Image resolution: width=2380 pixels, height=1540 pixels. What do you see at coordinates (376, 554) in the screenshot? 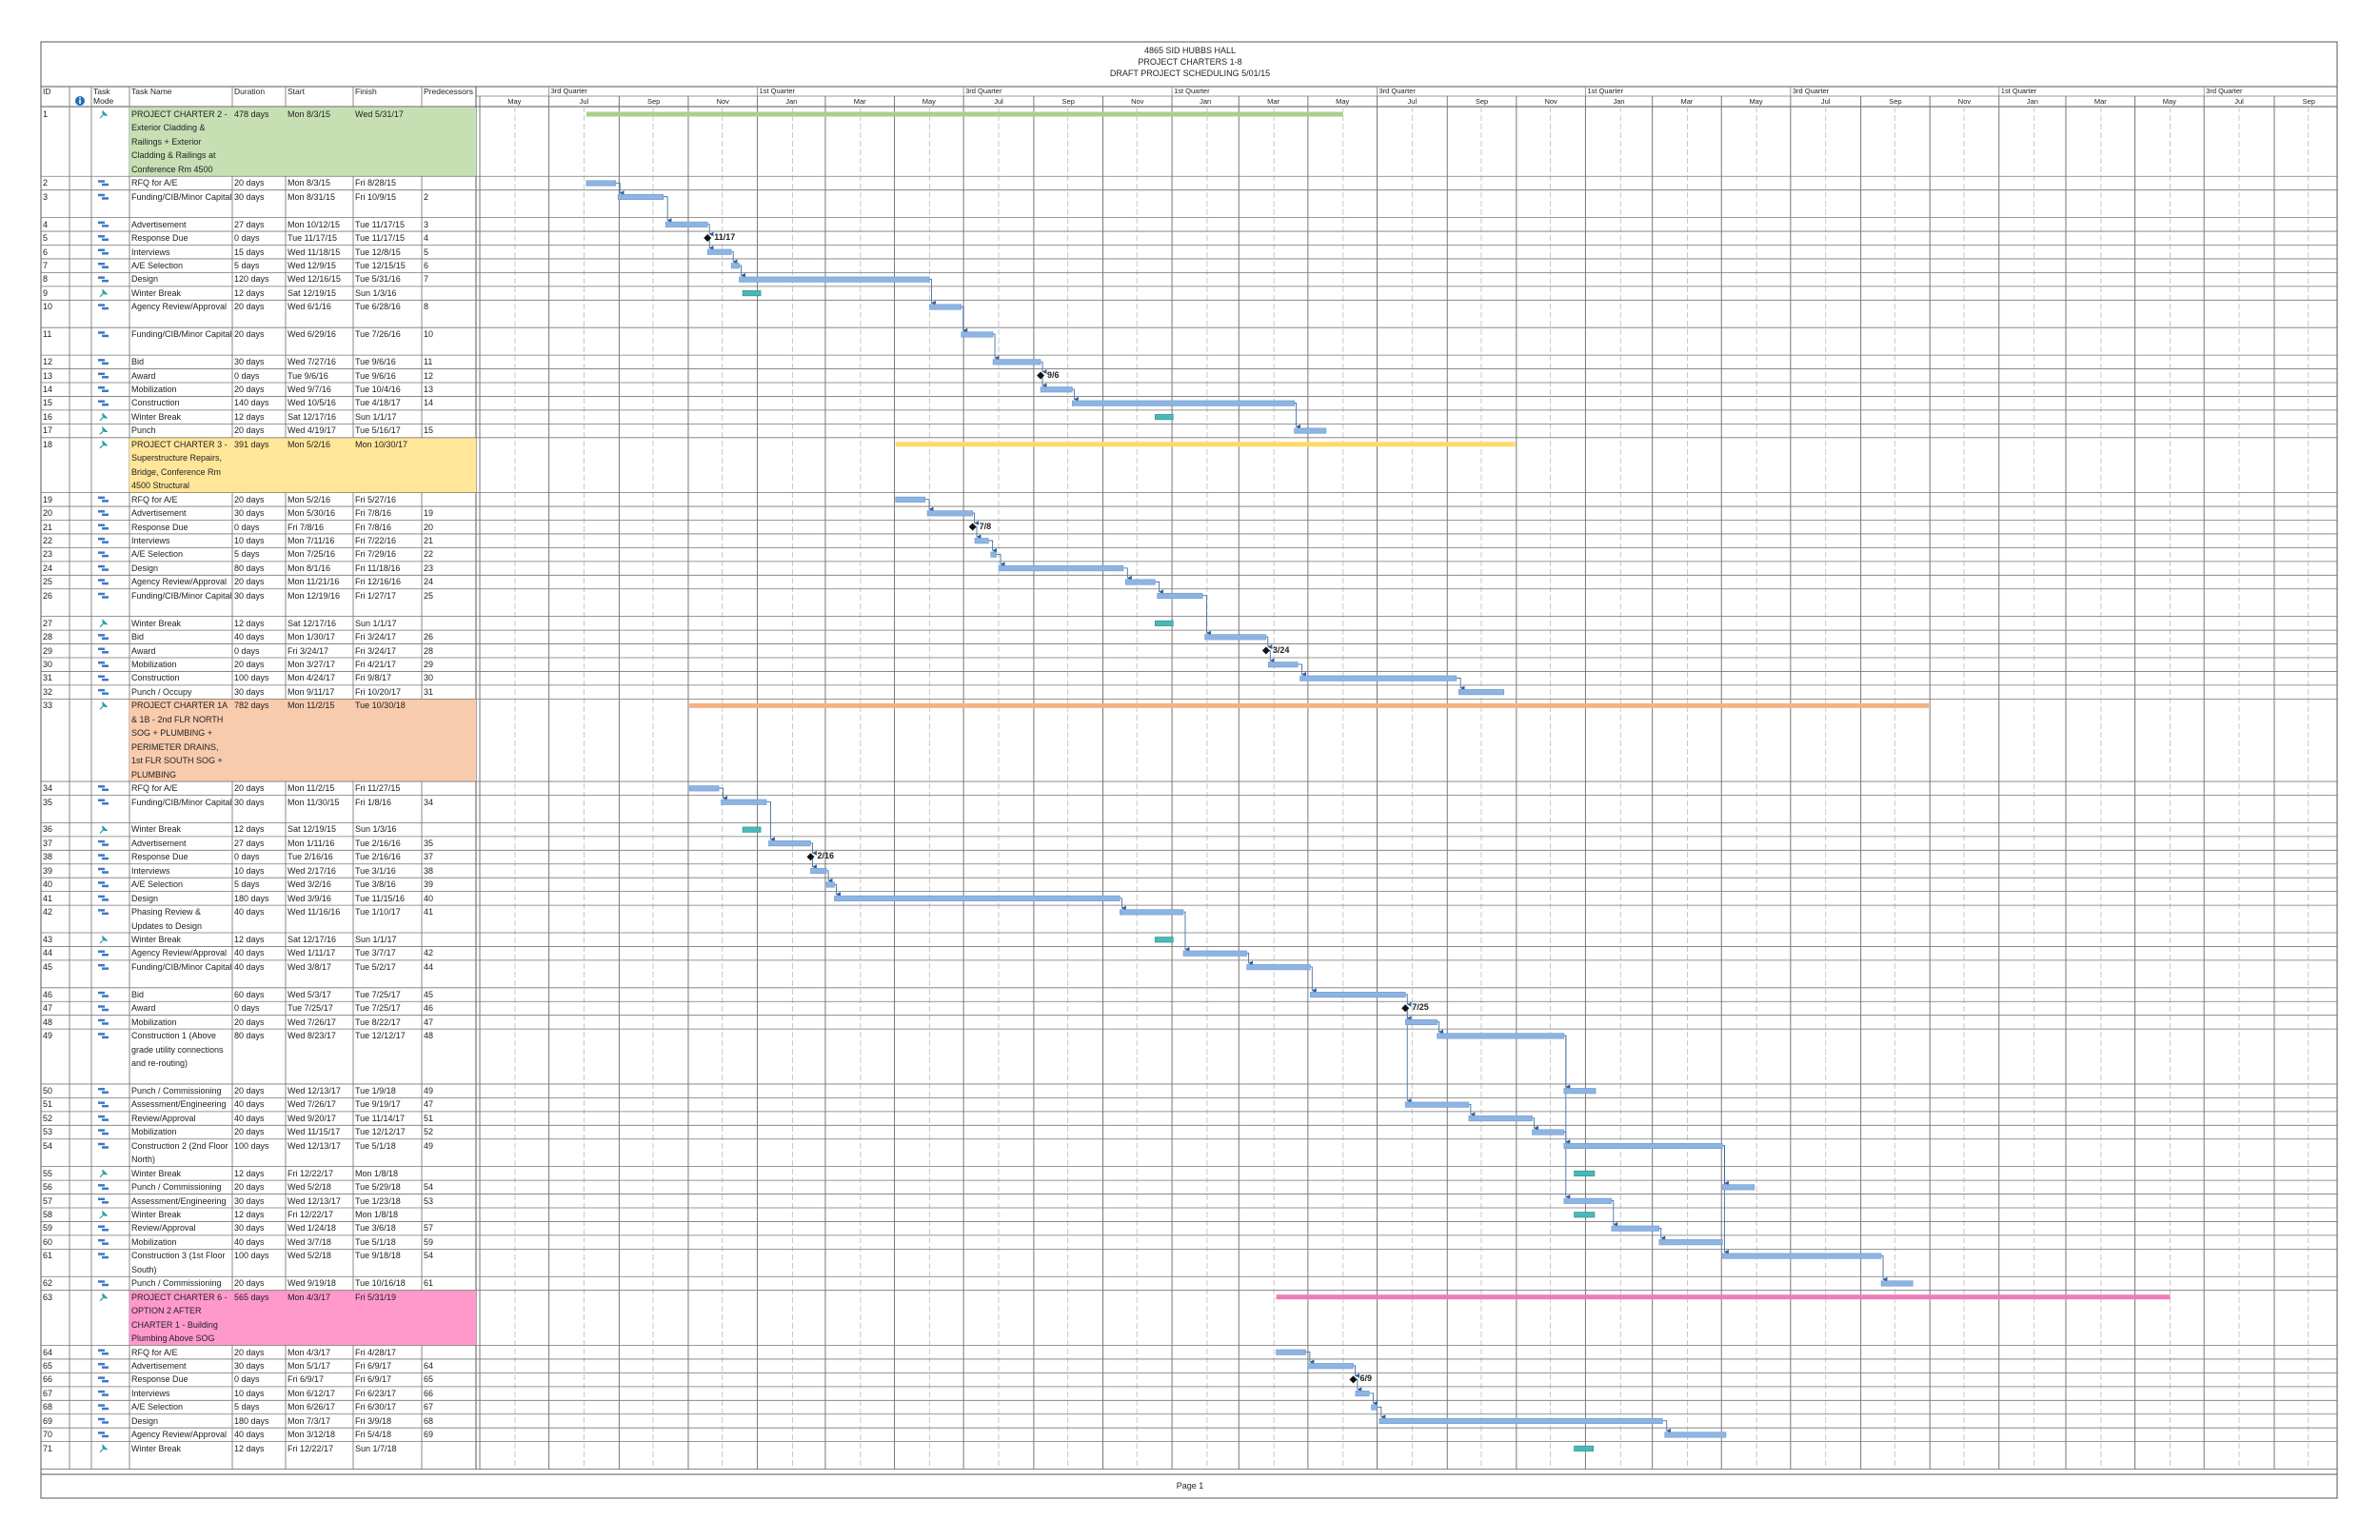
I see `task-finish: Fri 7/29/16` at bounding box center [376, 554].